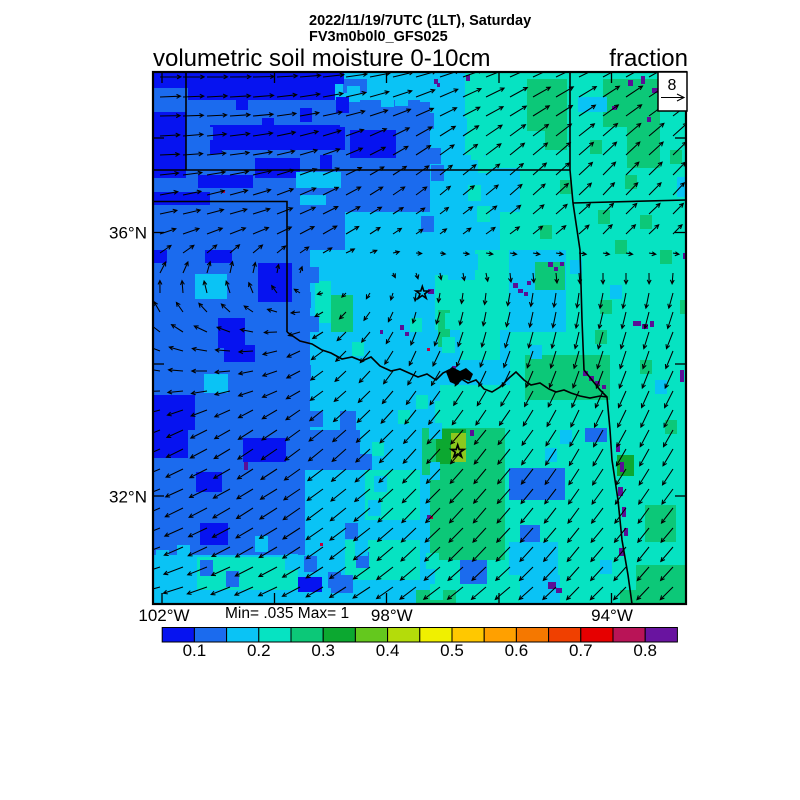 The width and height of the screenshot is (800, 800). Describe the element at coordinates (259, 650) in the screenshot. I see `svg-text: 0.2` at that location.